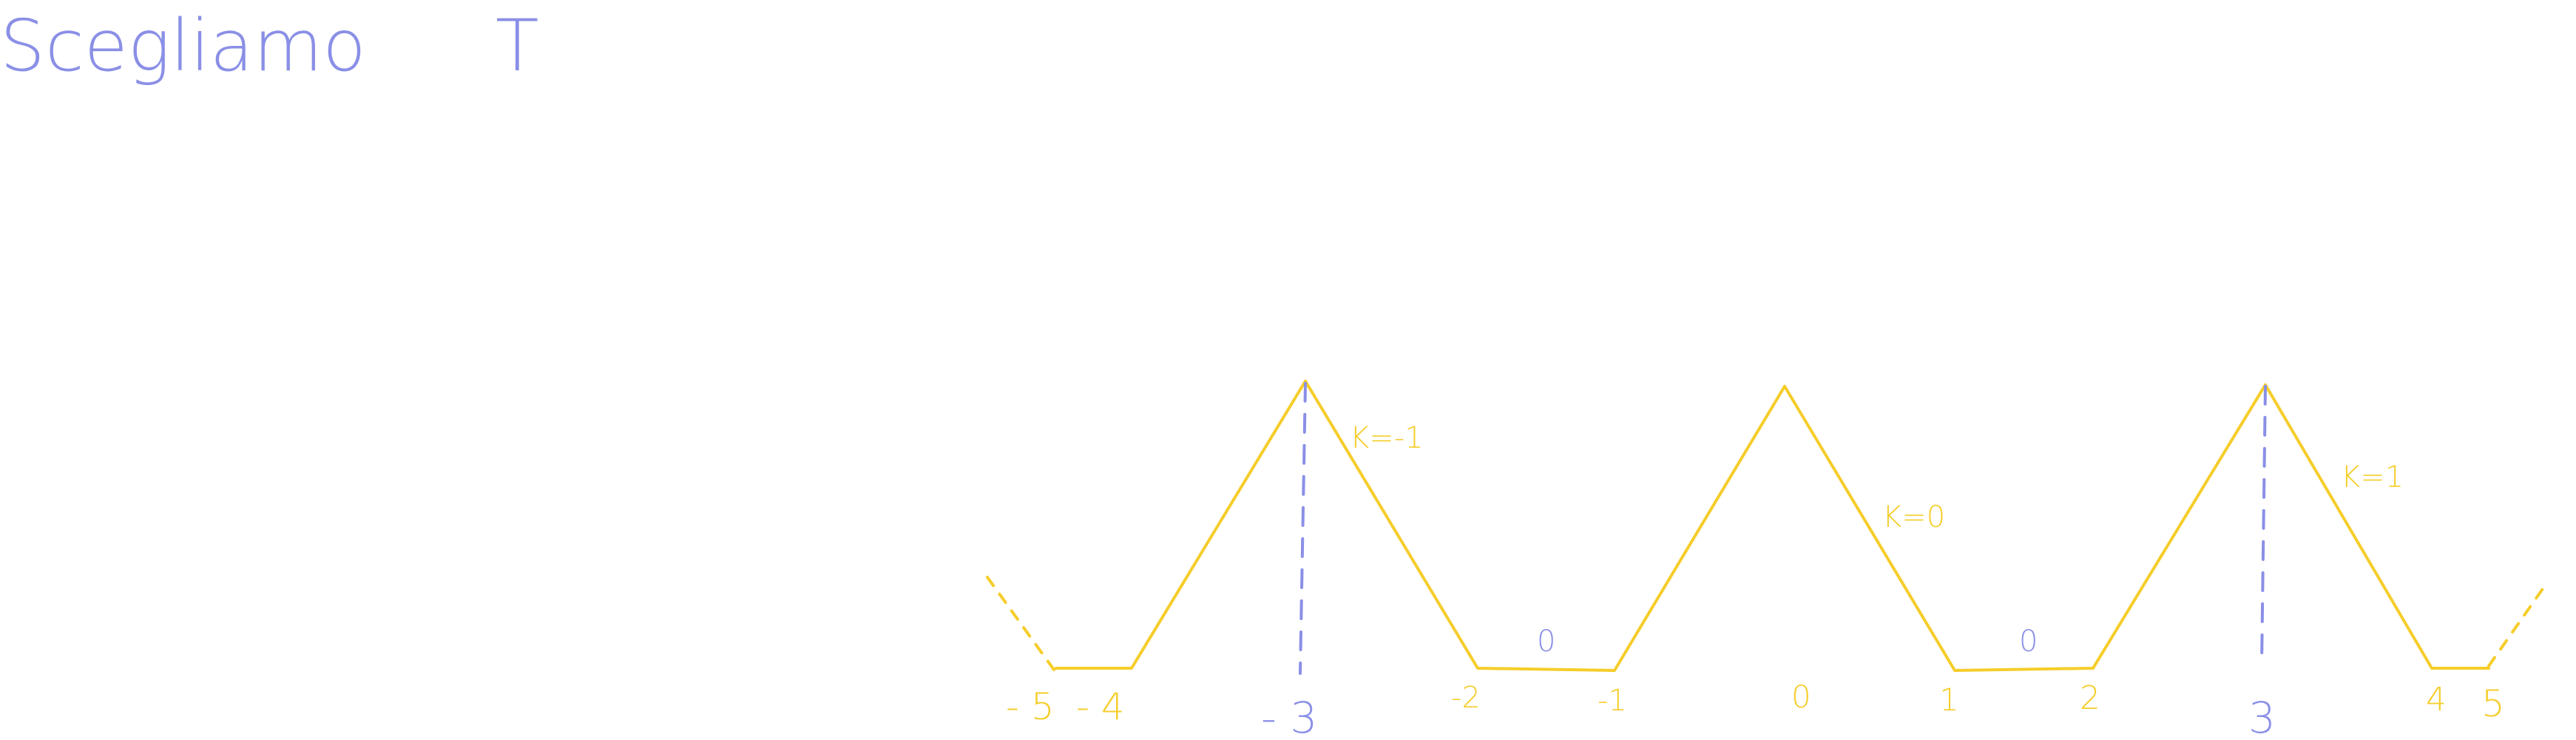  Describe the element at coordinates (183, 45) in the screenshot. I see `note-title: Scegliamo` at that location.